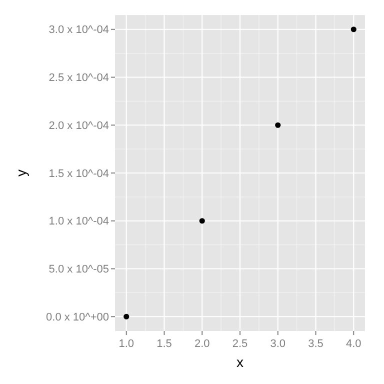  I want to click on x-axis-title: x, so click(240, 362).